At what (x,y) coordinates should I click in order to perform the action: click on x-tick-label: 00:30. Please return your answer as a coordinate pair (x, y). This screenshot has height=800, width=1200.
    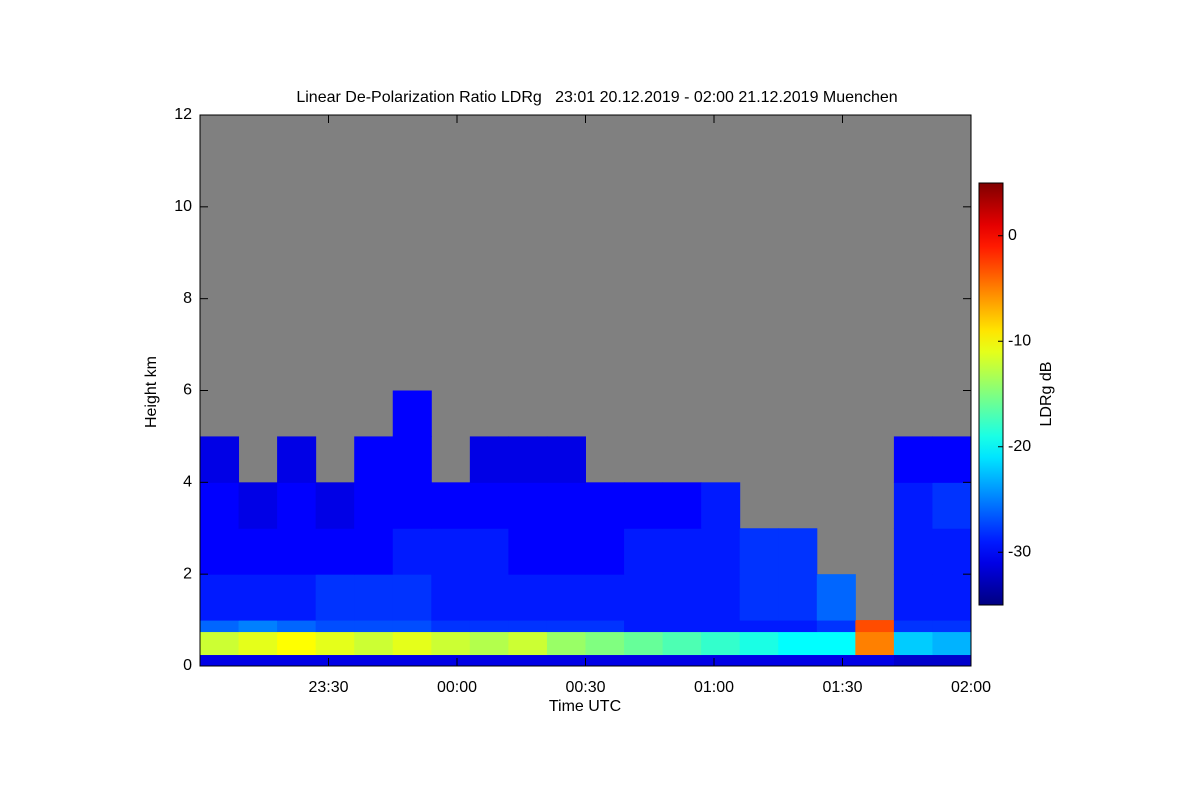
    Looking at the image, I should click on (585, 687).